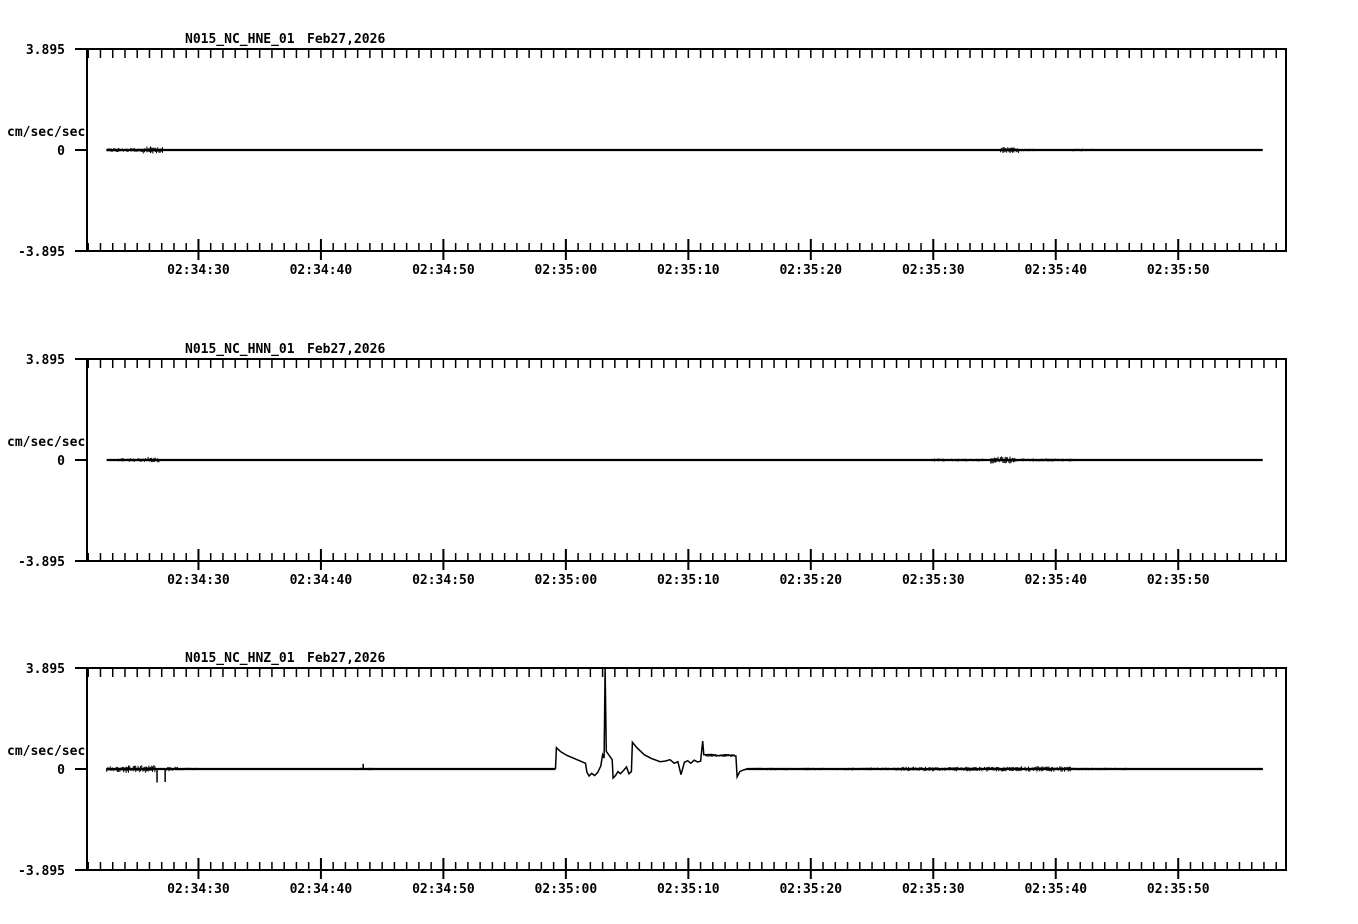 The image size is (1358, 924). I want to click on panel-title-station: N015_NC_HNZ_01, so click(240, 658).